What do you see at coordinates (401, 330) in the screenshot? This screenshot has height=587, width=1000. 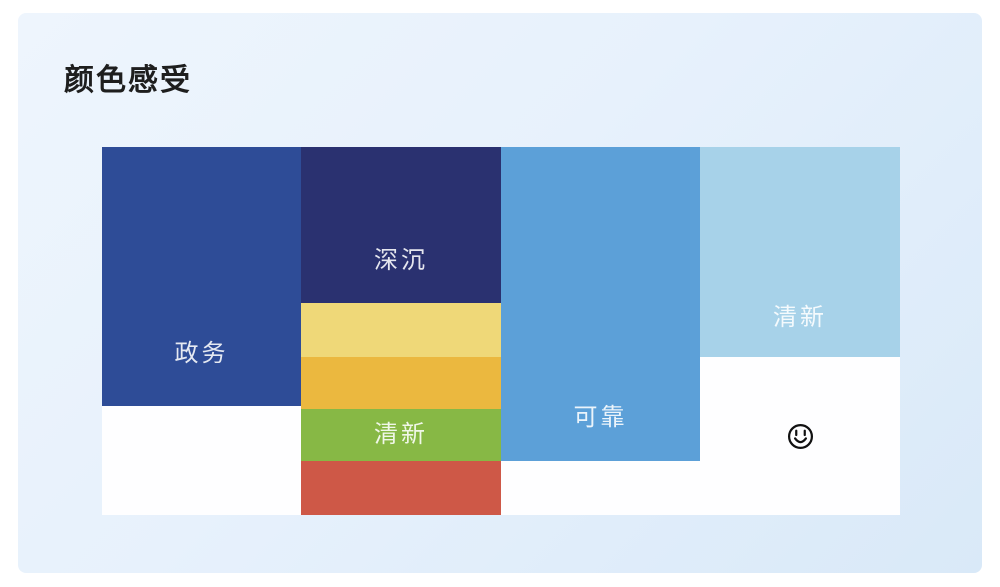 I see `color-block-yellow` at bounding box center [401, 330].